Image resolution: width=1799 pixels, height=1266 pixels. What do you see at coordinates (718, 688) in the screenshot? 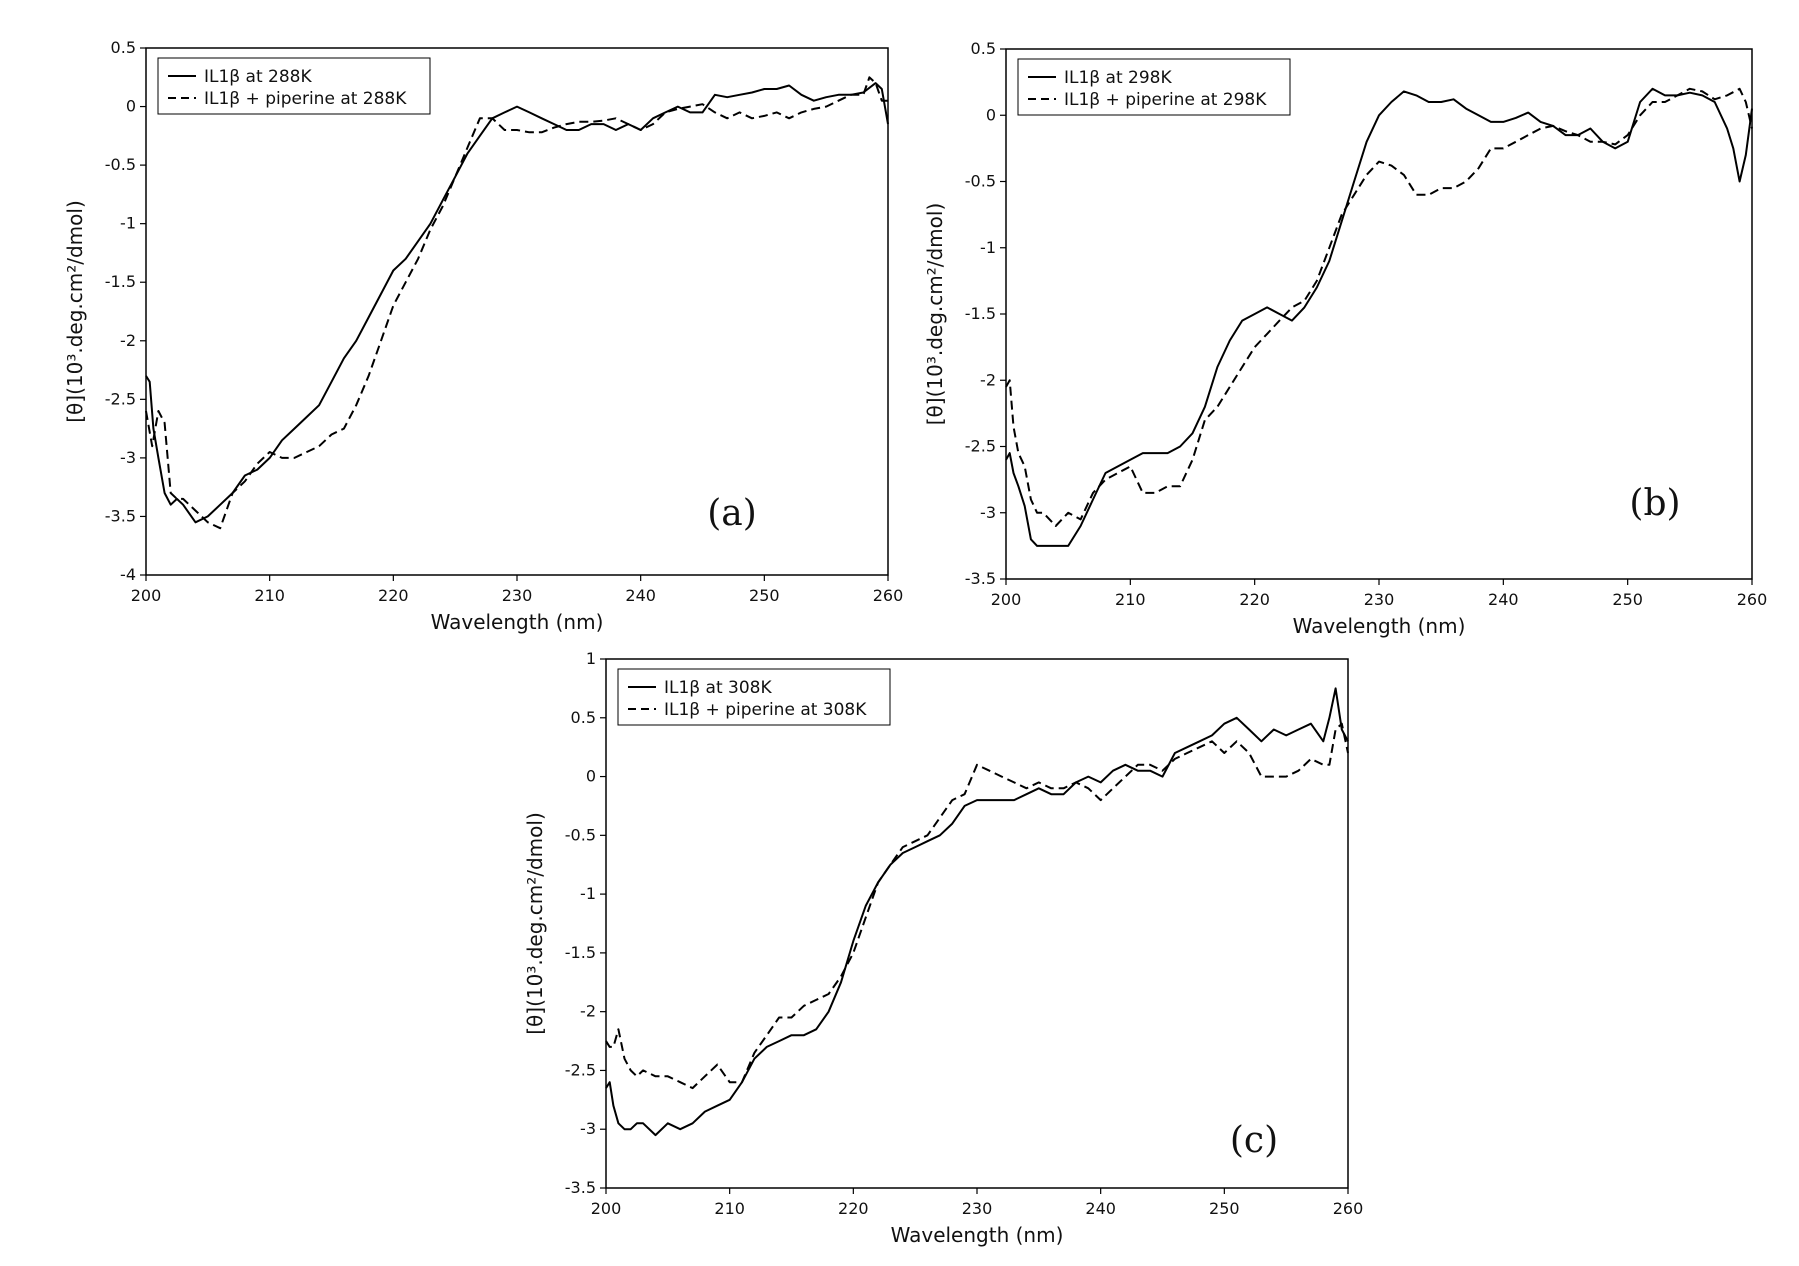
I see `panel-c-legend-entry-solid: IL1β at 308K` at bounding box center [718, 688].